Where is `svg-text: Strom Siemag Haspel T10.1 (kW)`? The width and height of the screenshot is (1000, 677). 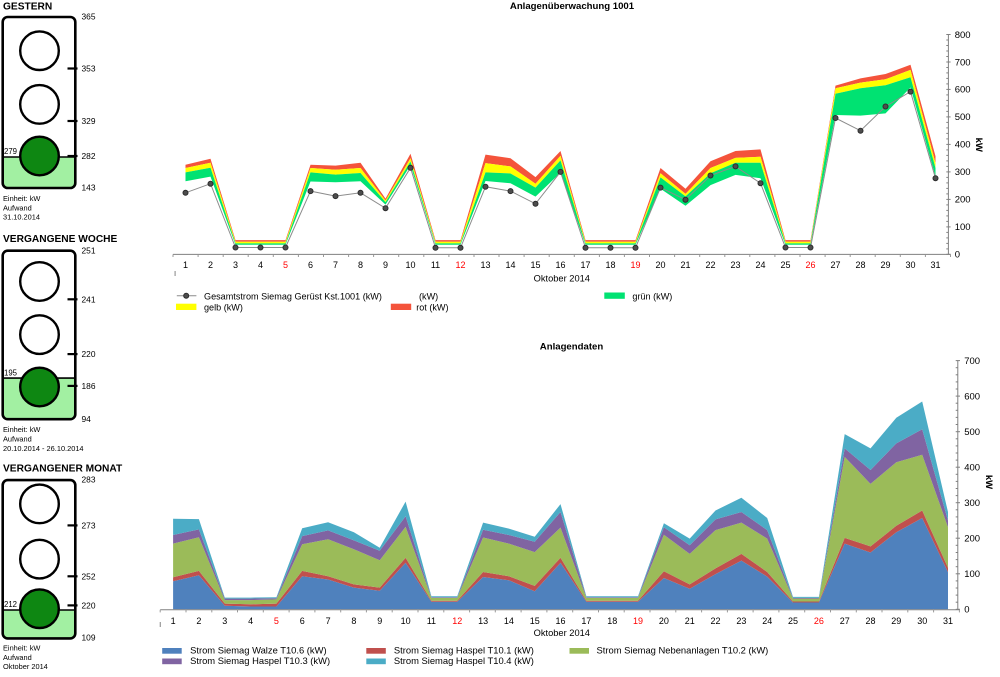
svg-text: Strom Siemag Haspel T10.1 (kW) is located at coordinates (464, 650).